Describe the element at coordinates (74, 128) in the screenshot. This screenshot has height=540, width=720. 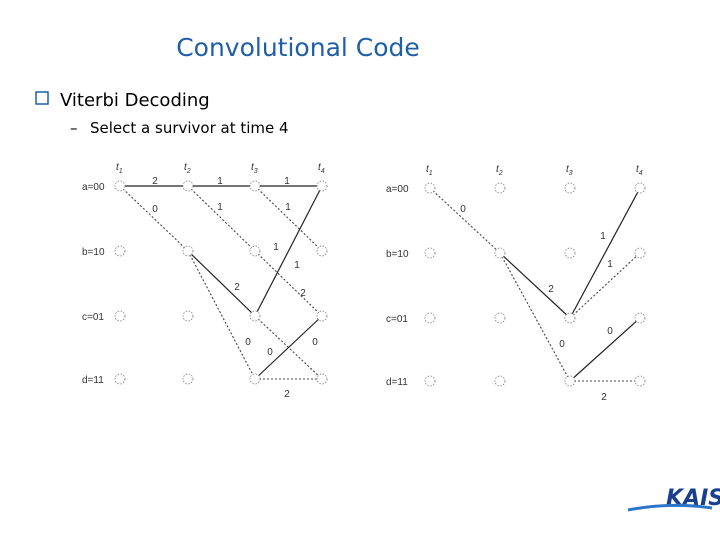
I see `dash: –` at that location.